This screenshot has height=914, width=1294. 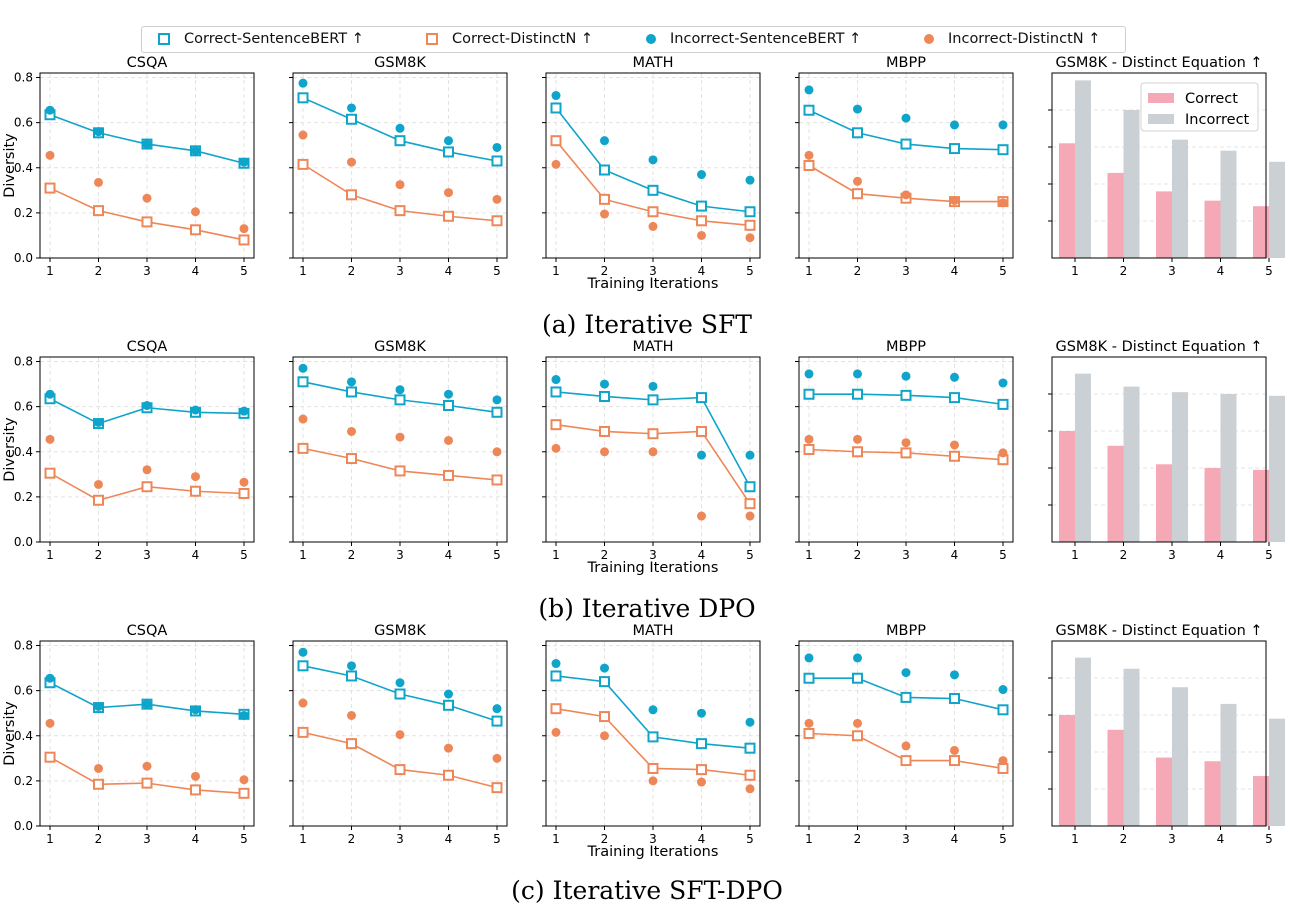 I want to click on x-tick-label: 3, so click(x=906, y=555).